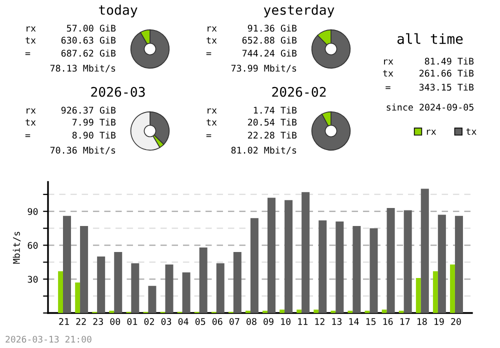 The width and height of the screenshot is (500, 348). Describe the element at coordinates (354, 321) in the screenshot. I see `x-tick-label: 14` at that location.